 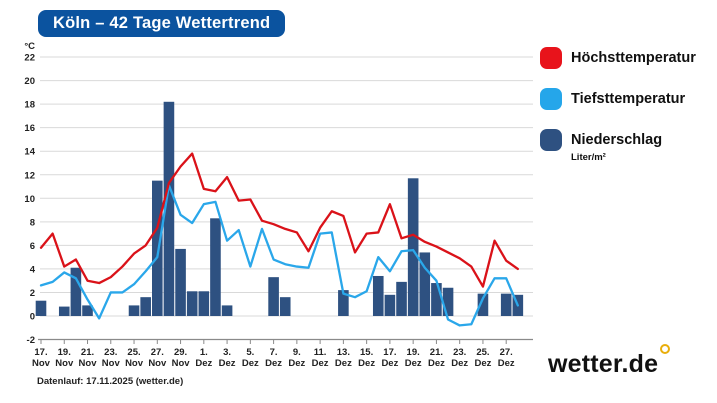 What do you see at coordinates (29, 175) in the screenshot?
I see `svg-text: 12` at bounding box center [29, 175].